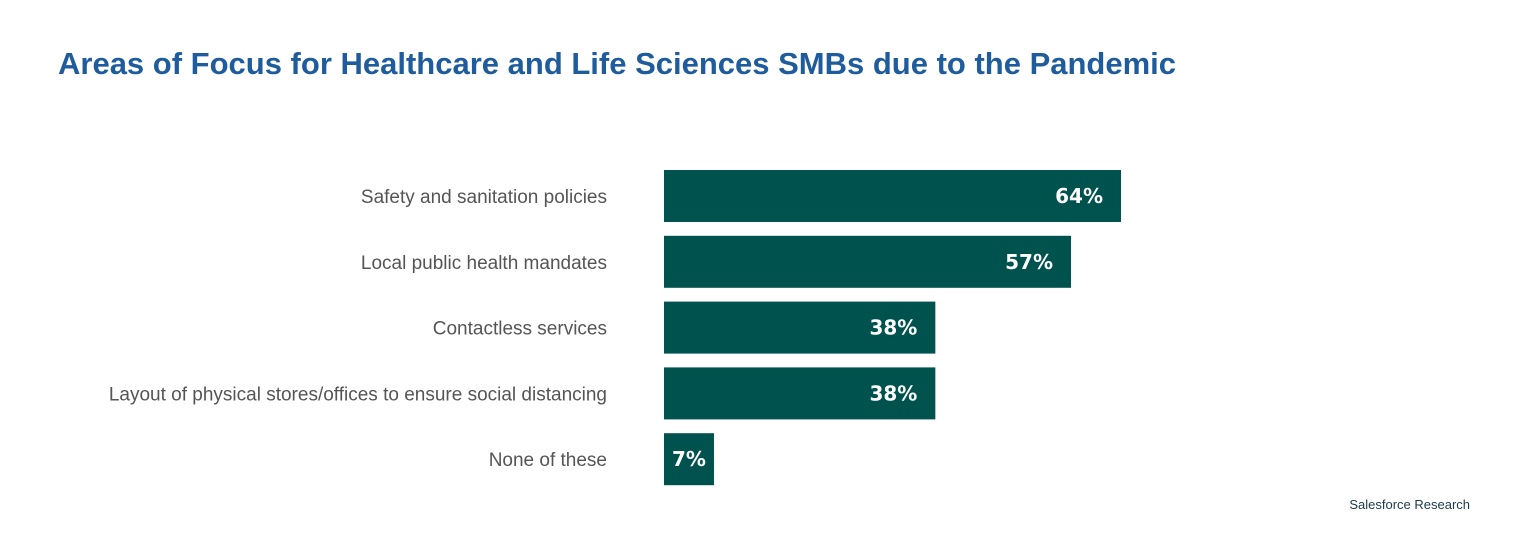 The width and height of the screenshot is (1537, 547). What do you see at coordinates (1029, 262) in the screenshot?
I see `value-label: 57%` at bounding box center [1029, 262].